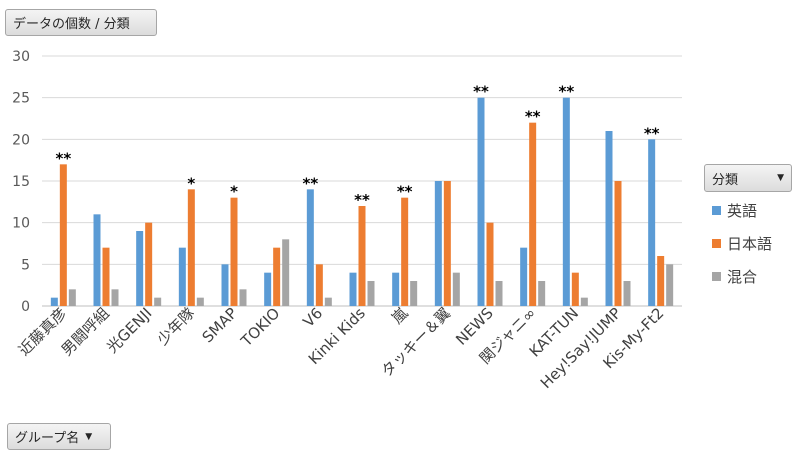 The image size is (800, 458). Describe the element at coordinates (25, 307) in the screenshot. I see `y-tick-label: 0` at that location.